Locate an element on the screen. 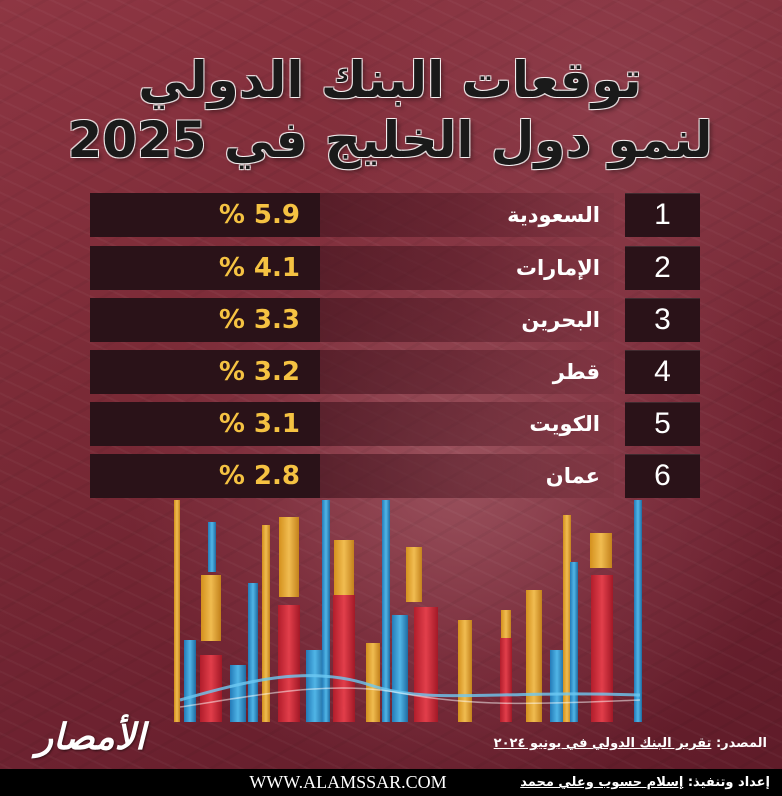 The image size is (782, 796). rank-number: 2 is located at coordinates (662, 268).